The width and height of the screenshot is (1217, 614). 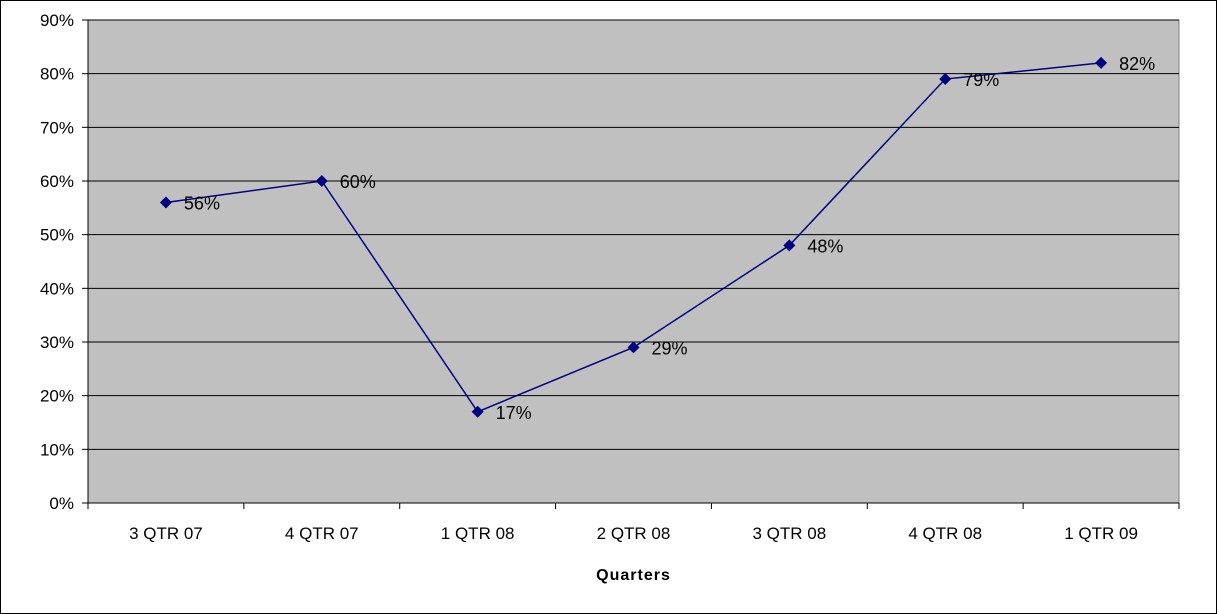 I want to click on y-tick-label: 50%, so click(x=57, y=235).